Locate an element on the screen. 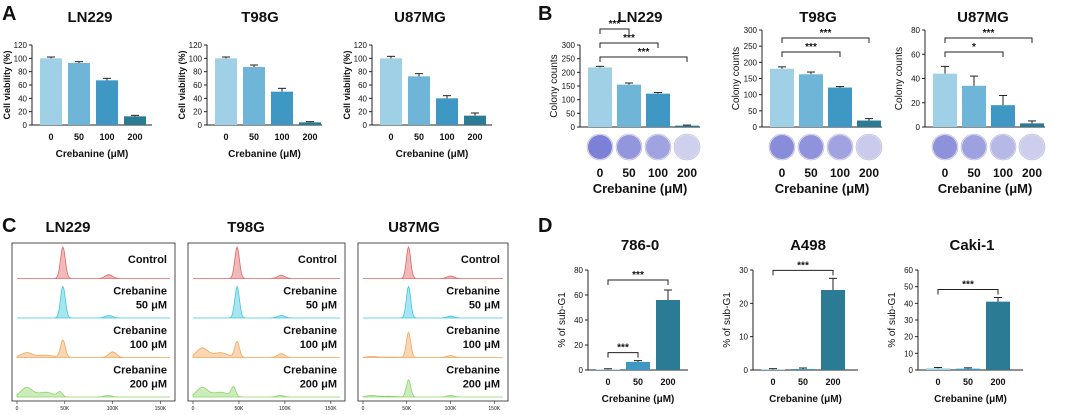 This screenshot has height=415, width=1065. flow-panel-title: T98G is located at coordinates (246, 227).